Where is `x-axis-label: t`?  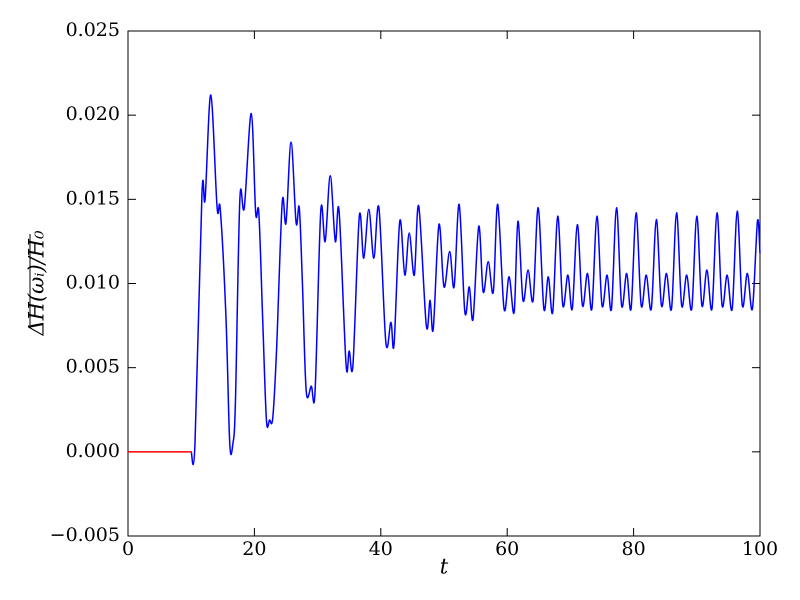
x-axis-label: t is located at coordinates (444, 567).